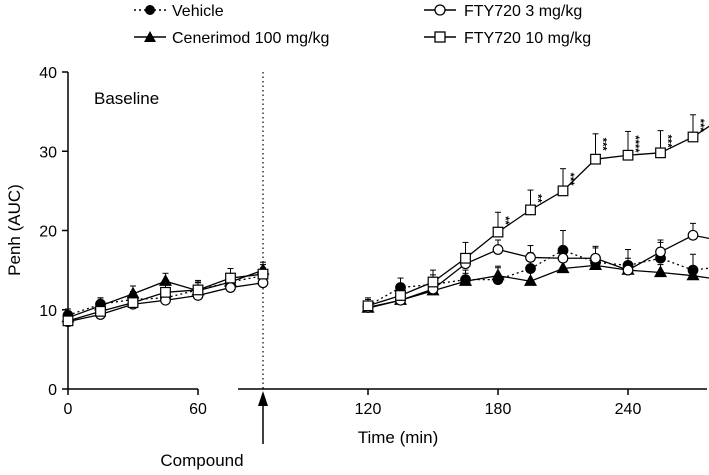 The height and width of the screenshot is (475, 709). What do you see at coordinates (498, 409) in the screenshot?
I see `x-tick-label: 180` at bounding box center [498, 409].